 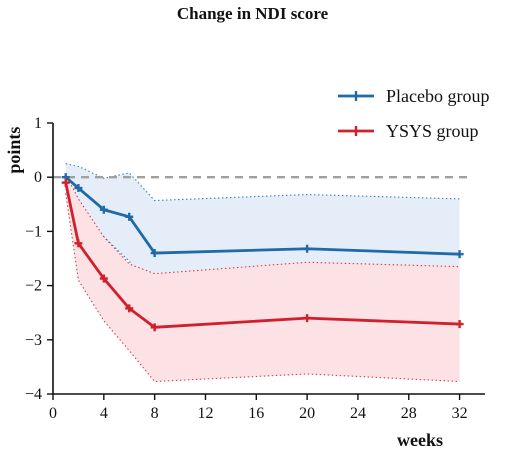 What do you see at coordinates (409, 413) in the screenshot?
I see `x-tick-label: 28` at bounding box center [409, 413].